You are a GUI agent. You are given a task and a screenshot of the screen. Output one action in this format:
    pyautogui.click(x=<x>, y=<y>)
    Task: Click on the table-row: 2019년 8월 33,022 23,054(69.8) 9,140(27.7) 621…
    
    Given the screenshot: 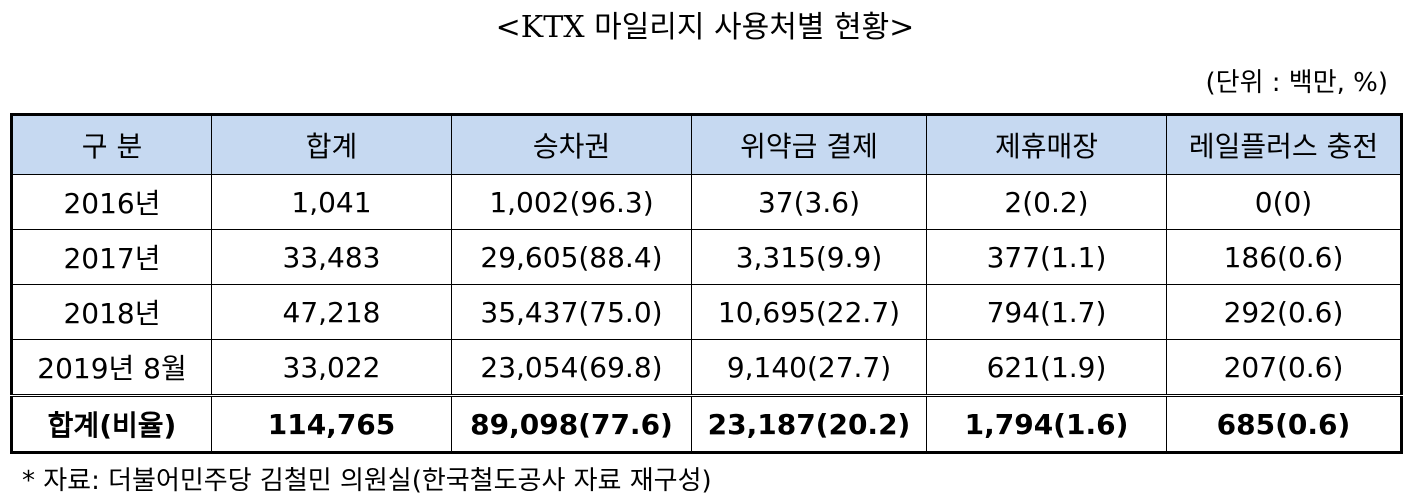 What is the action you would take?
    pyautogui.click(x=706, y=367)
    